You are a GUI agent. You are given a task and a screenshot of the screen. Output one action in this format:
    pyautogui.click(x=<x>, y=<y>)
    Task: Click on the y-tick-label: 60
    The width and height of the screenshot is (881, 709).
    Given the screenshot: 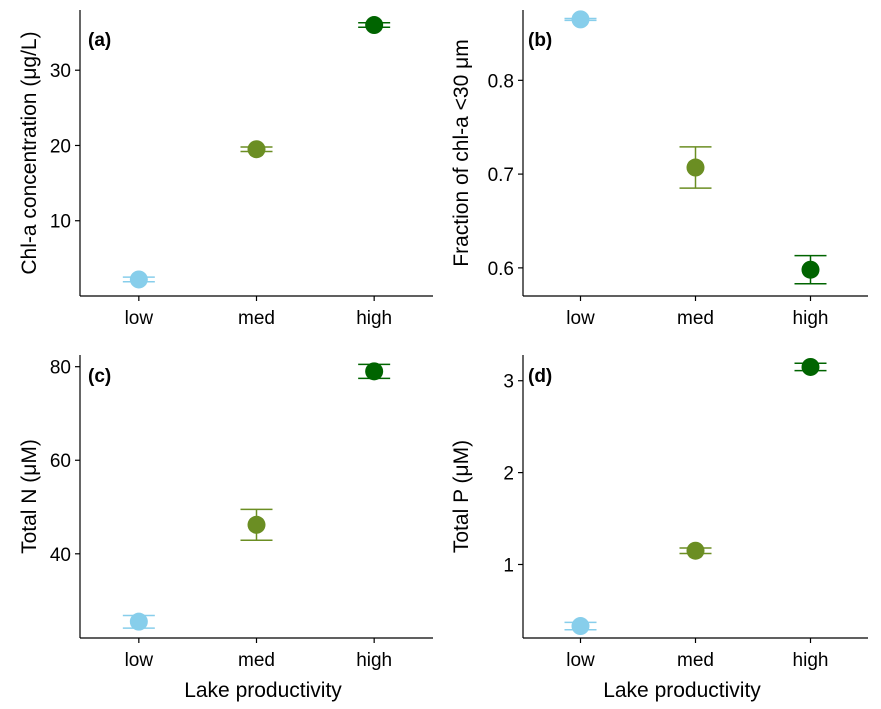 What is the action you would take?
    pyautogui.click(x=60, y=461)
    